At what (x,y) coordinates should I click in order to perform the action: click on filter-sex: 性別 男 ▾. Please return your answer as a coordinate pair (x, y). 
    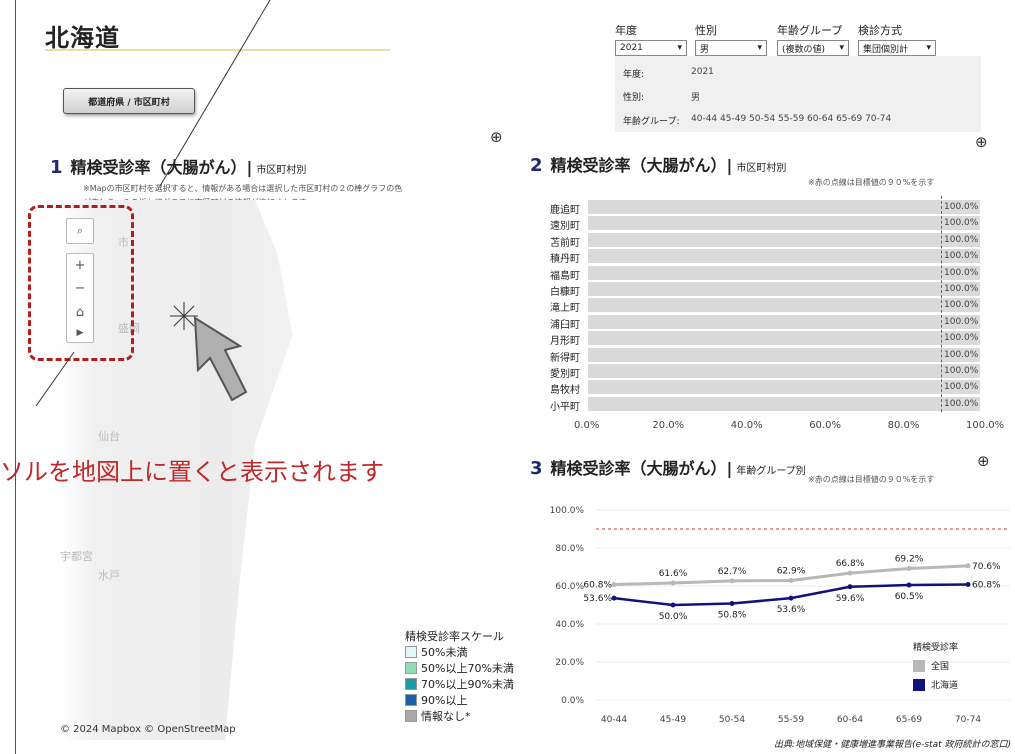
    Looking at the image, I should click on (731, 39).